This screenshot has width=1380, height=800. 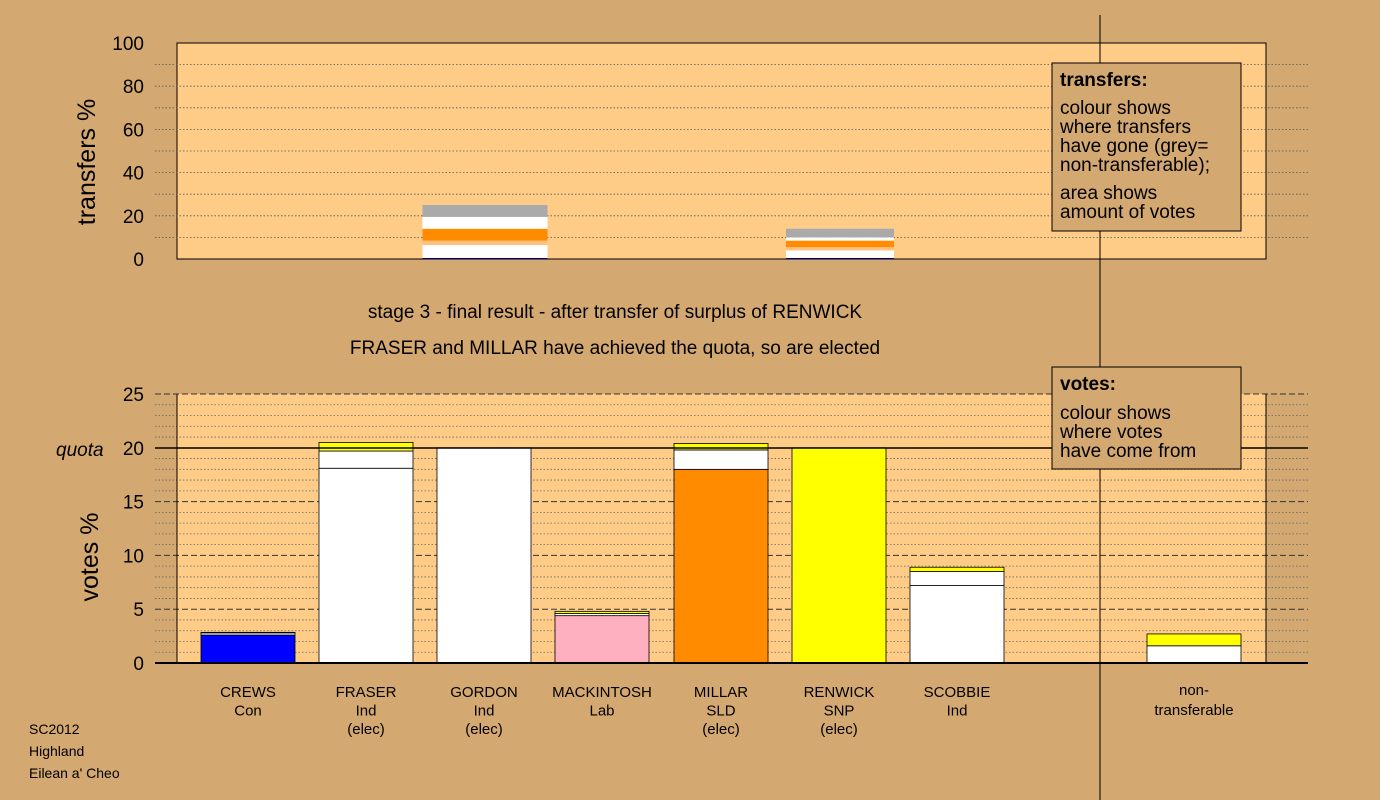 What do you see at coordinates (133, 217) in the screenshot?
I see `transfers-y-tick-label: 20` at bounding box center [133, 217].